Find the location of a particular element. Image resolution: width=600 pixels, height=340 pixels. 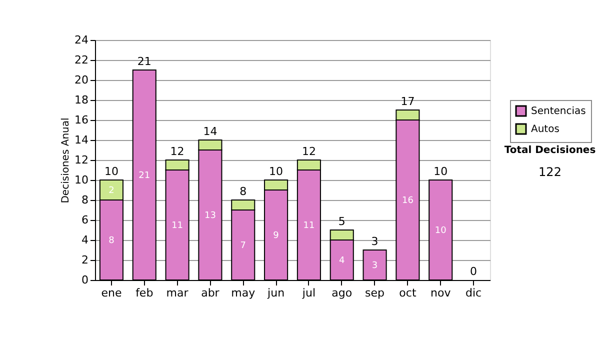

x-tick-label: may is located at coordinates (243, 293).